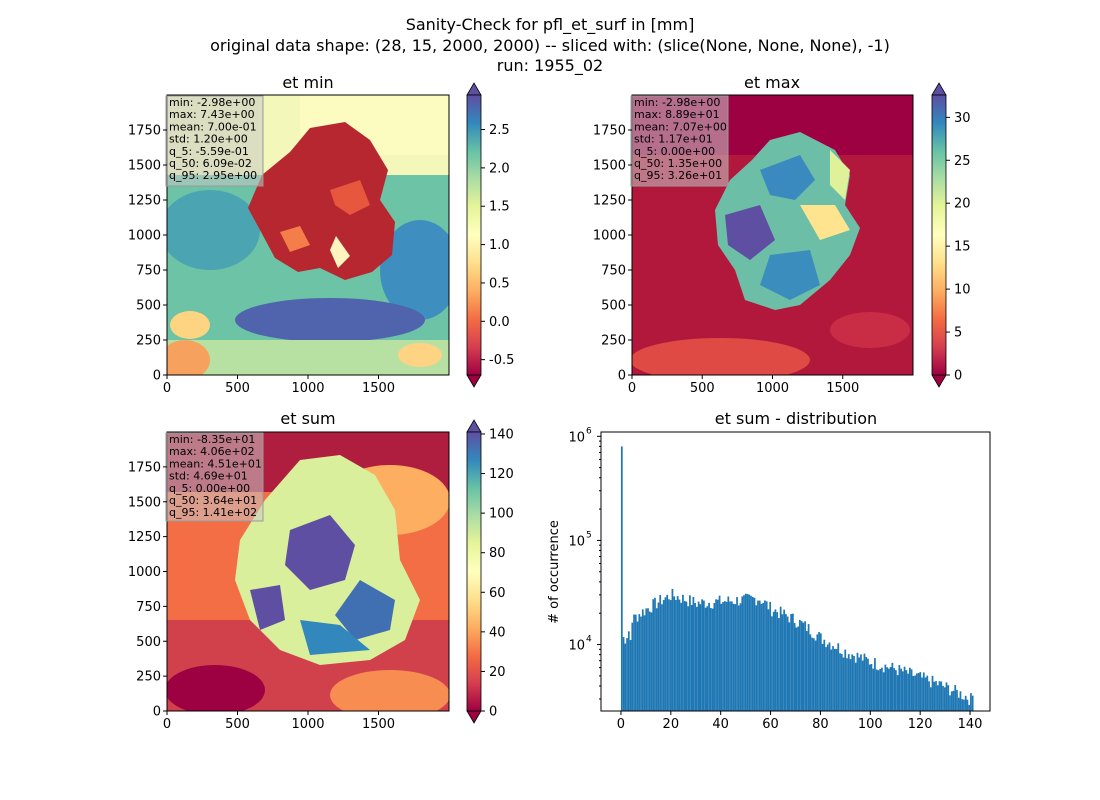 Image resolution: width=1100 pixels, height=800 pixels. I want to click on y-tick-exponent: 6, so click(589, 431).